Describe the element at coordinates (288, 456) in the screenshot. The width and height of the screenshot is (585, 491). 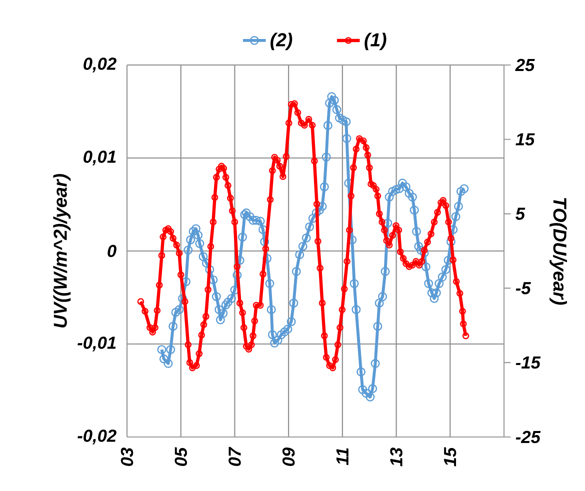
I see `x-tick-label: 09` at that location.